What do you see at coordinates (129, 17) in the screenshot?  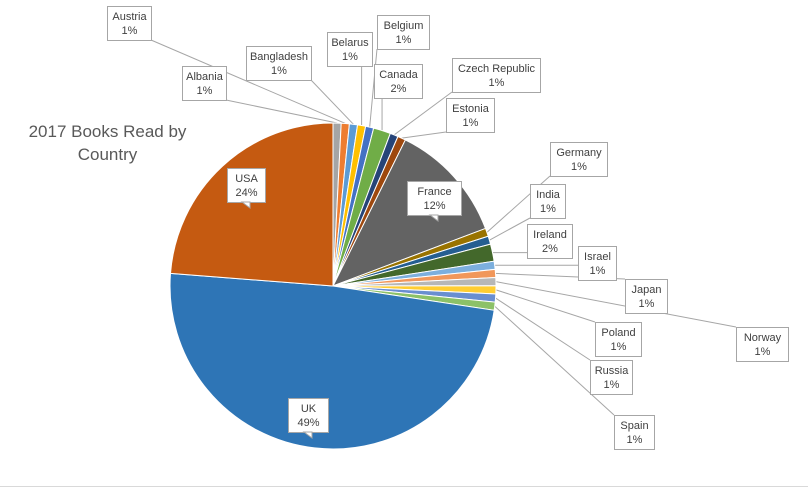 I see `category-label: Austria` at bounding box center [129, 17].